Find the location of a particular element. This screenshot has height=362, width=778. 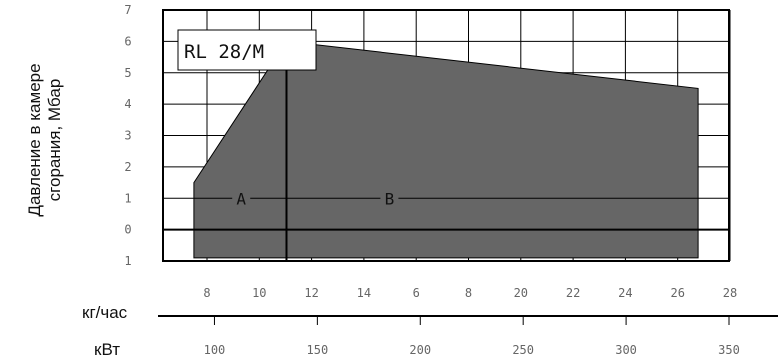

y-tick-label: 3 is located at coordinates (127, 136).